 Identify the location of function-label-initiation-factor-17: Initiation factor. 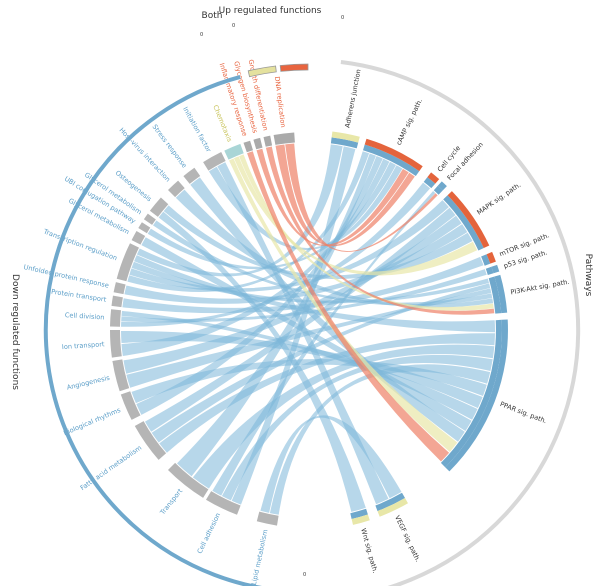
(197, 130).